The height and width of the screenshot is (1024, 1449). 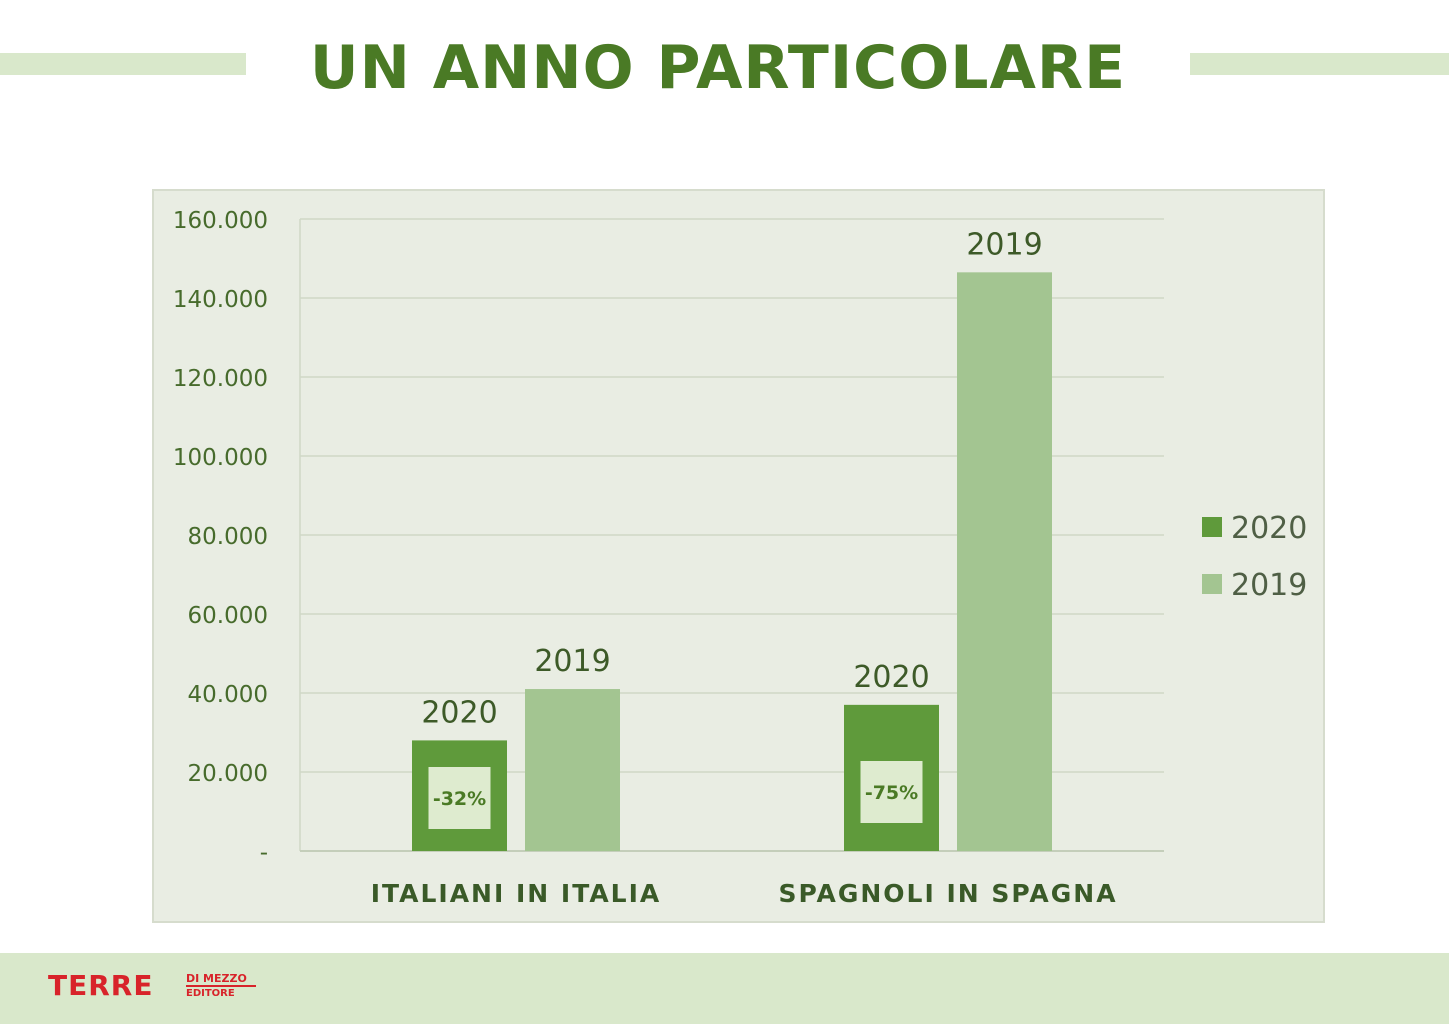 I want to click on logo-wordmark: TERRE, so click(x=101, y=985).